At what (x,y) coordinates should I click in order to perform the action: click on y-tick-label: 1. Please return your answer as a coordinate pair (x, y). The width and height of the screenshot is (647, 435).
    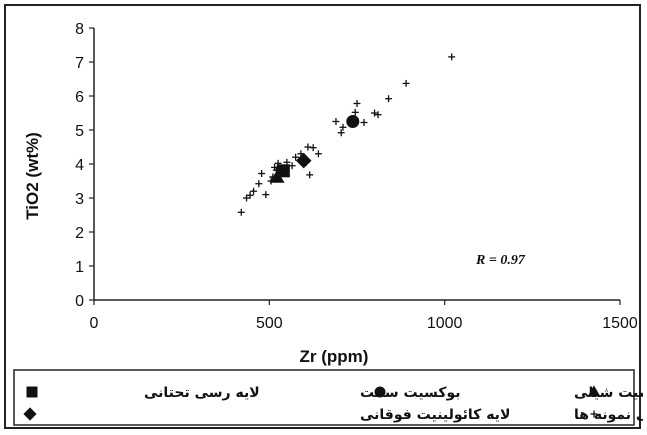
    Looking at the image, I should click on (79, 267).